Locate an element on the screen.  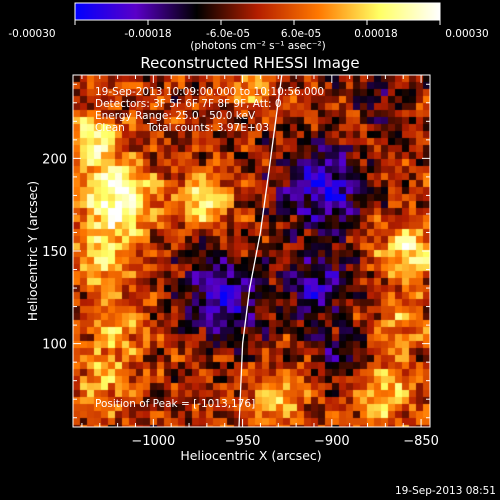
colorbar-unit-label: (photons cm⁻² s⁻¹ asec⁻²) is located at coordinates (257, 46).